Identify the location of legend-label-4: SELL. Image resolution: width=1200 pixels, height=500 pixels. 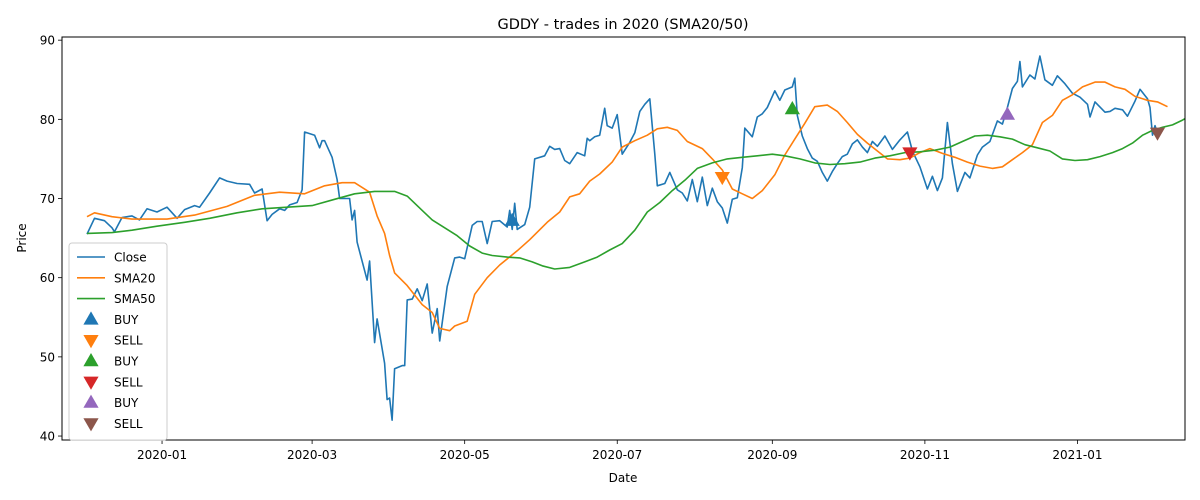
(128, 341).